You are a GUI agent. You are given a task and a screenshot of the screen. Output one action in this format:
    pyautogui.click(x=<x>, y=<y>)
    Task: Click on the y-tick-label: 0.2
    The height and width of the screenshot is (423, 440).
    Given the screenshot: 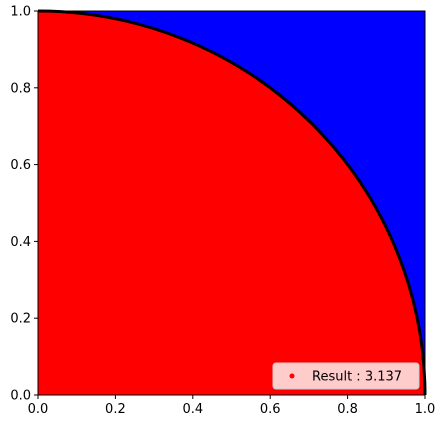 What is the action you would take?
    pyautogui.click(x=20, y=319)
    